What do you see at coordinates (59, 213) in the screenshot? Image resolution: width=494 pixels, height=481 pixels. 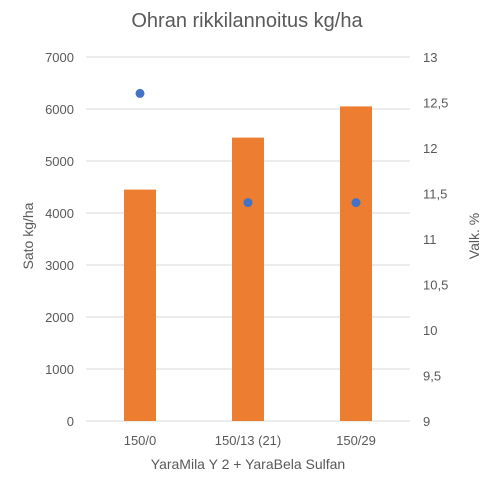 I see `y-tick-label-left: 4000` at bounding box center [59, 213].